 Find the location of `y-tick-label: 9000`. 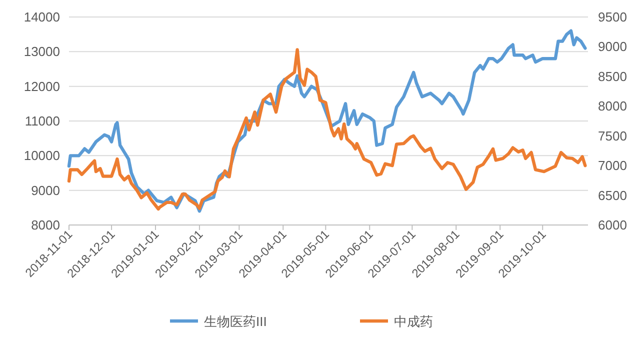

y-tick-label: 9000 is located at coordinates (45, 190).